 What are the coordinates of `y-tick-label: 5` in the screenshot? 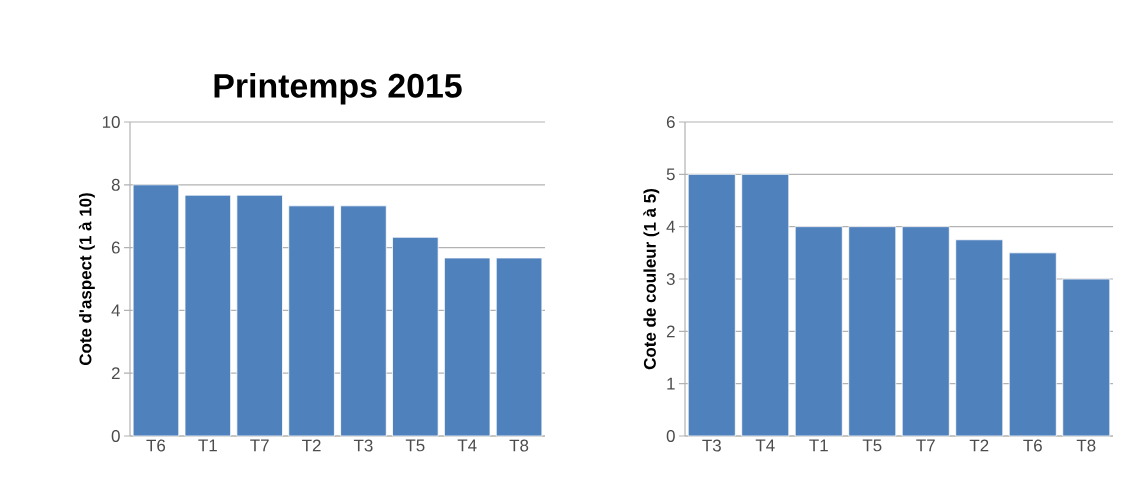 It's located at (670, 174).